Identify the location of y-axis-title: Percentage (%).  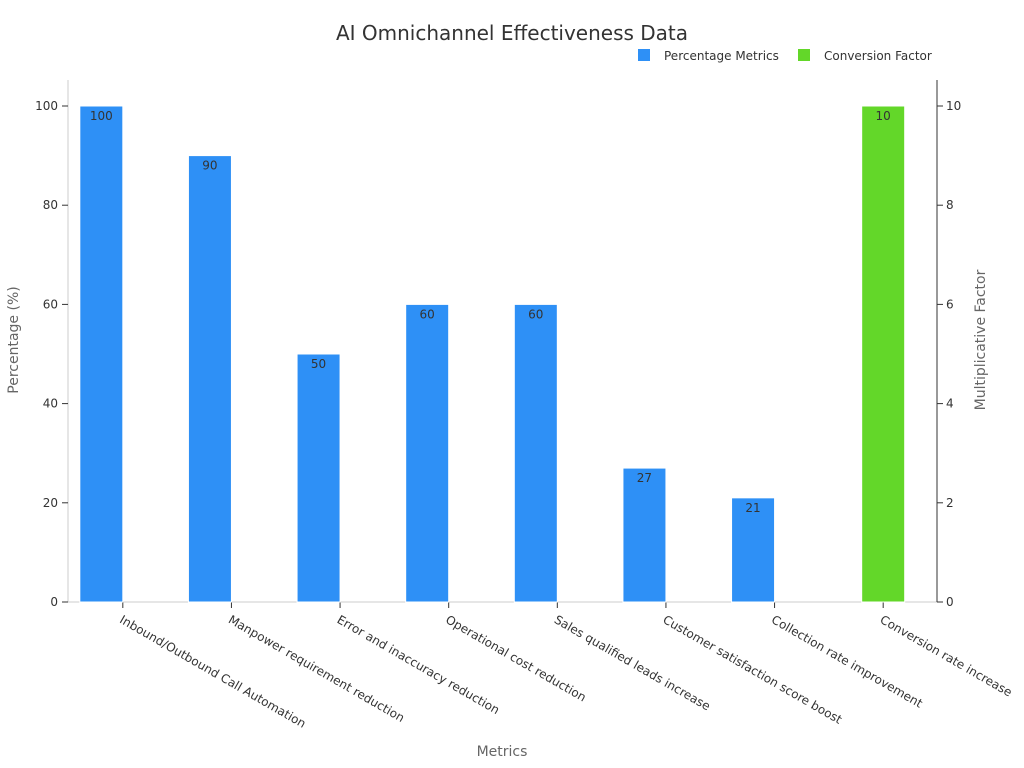
(14, 339).